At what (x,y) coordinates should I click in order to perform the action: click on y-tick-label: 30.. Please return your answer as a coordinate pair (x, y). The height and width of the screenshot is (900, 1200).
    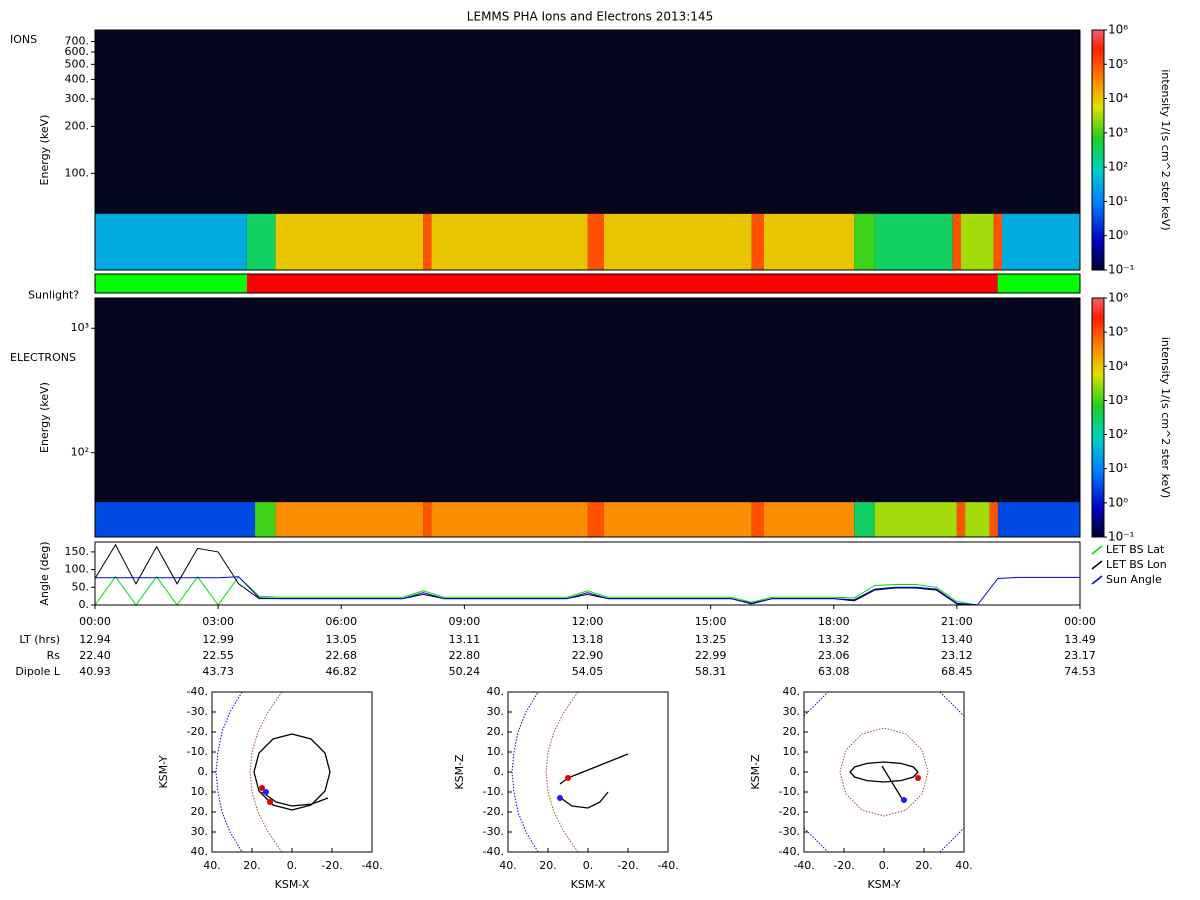
    Looking at the image, I should click on (496, 711).